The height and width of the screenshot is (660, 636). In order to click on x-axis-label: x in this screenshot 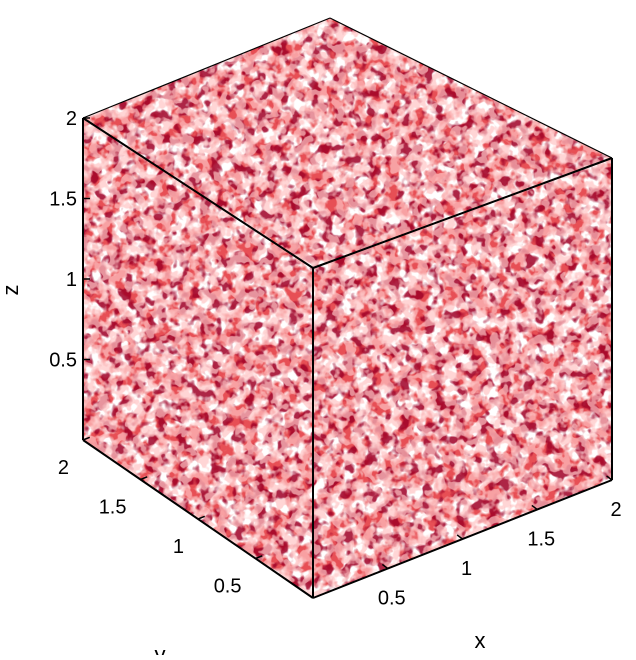, I will do `click(480, 640)`.